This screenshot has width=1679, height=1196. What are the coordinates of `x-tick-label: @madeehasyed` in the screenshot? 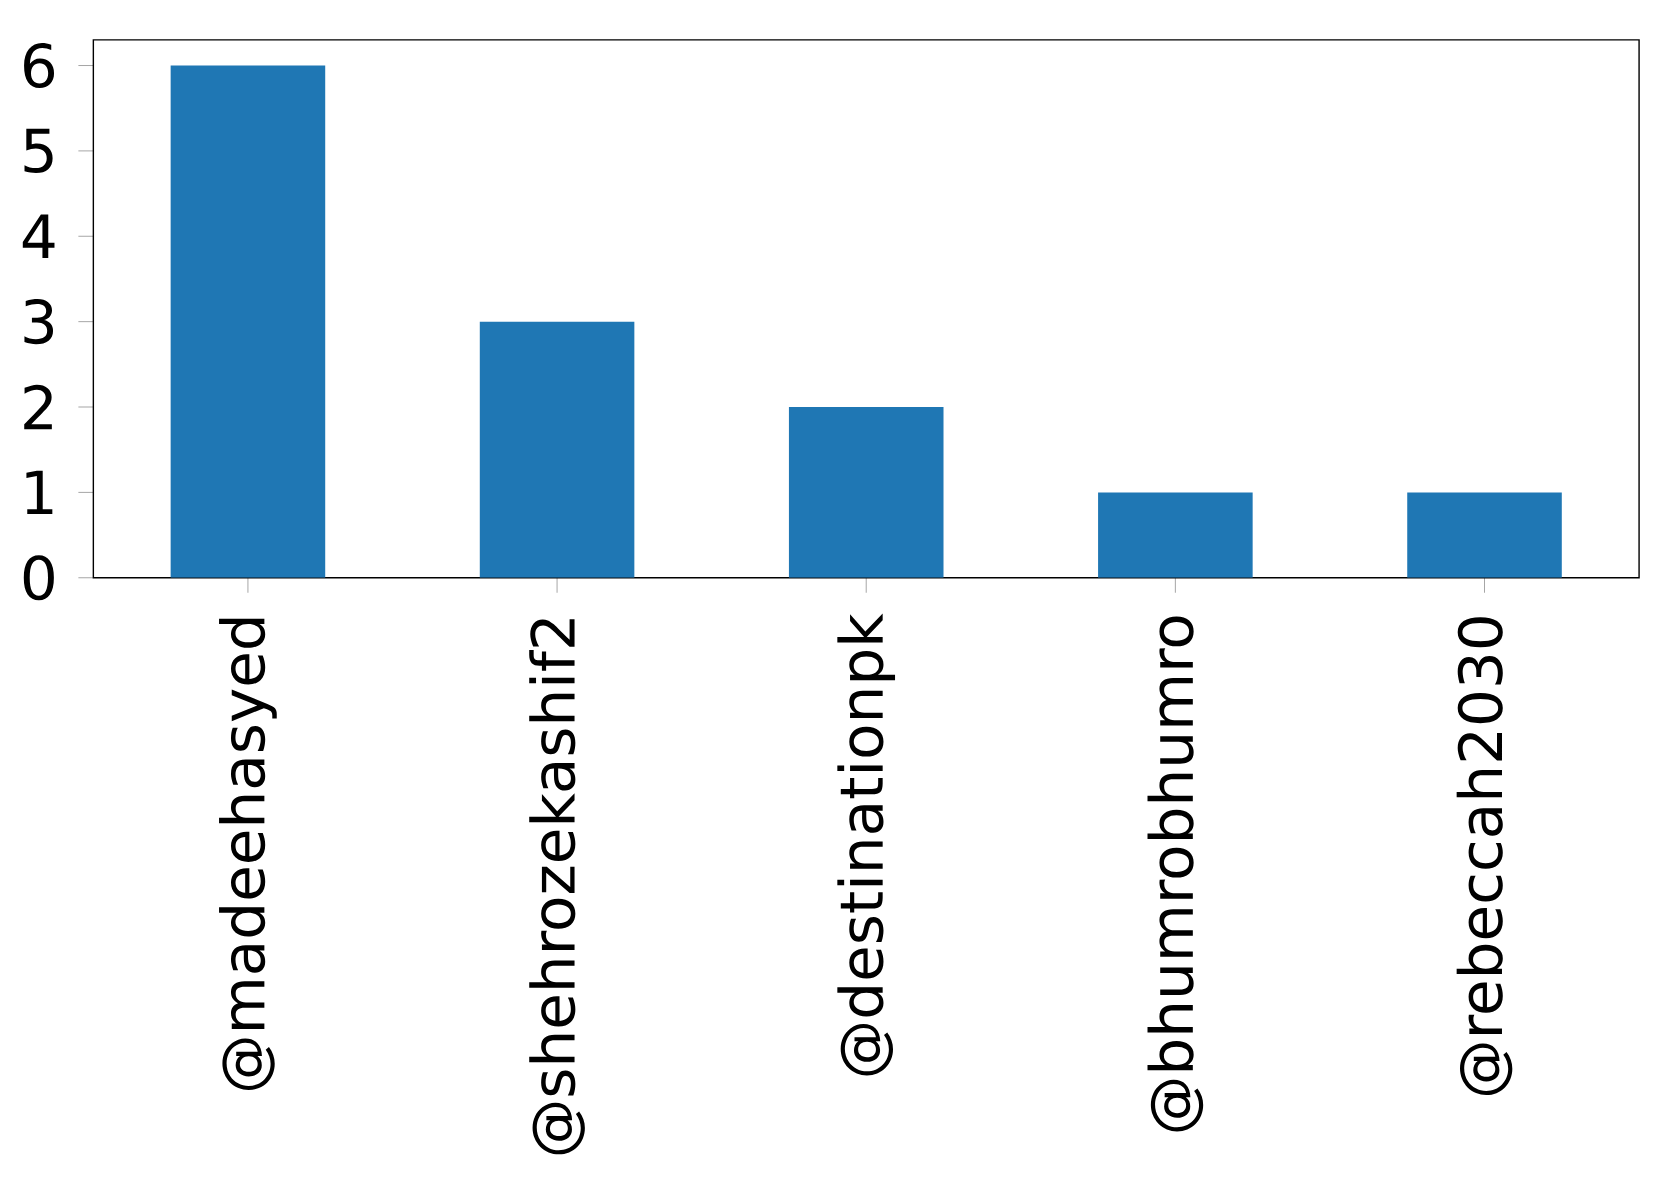 It's located at (248, 854).